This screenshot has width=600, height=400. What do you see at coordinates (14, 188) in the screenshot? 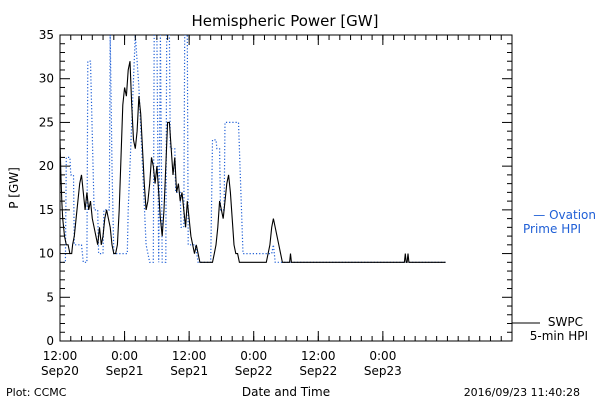
I see `y-axis-label: P [GW]` at bounding box center [14, 188].